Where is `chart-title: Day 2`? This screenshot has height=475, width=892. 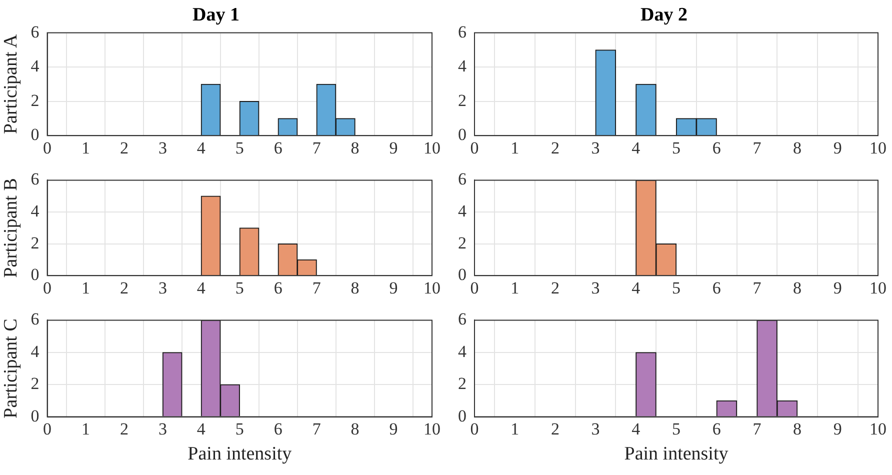 chart-title: Day 2 is located at coordinates (664, 15).